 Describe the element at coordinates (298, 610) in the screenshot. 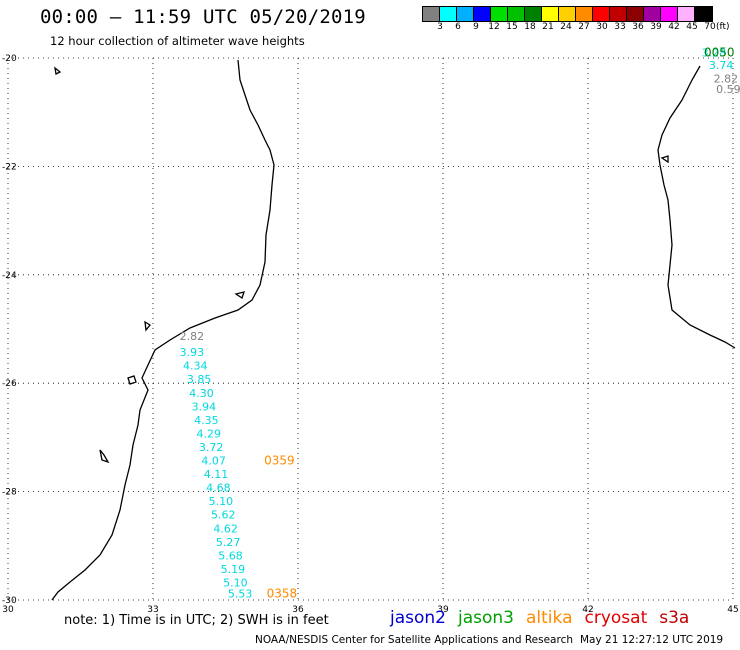

I see `longitude-label: 36` at that location.